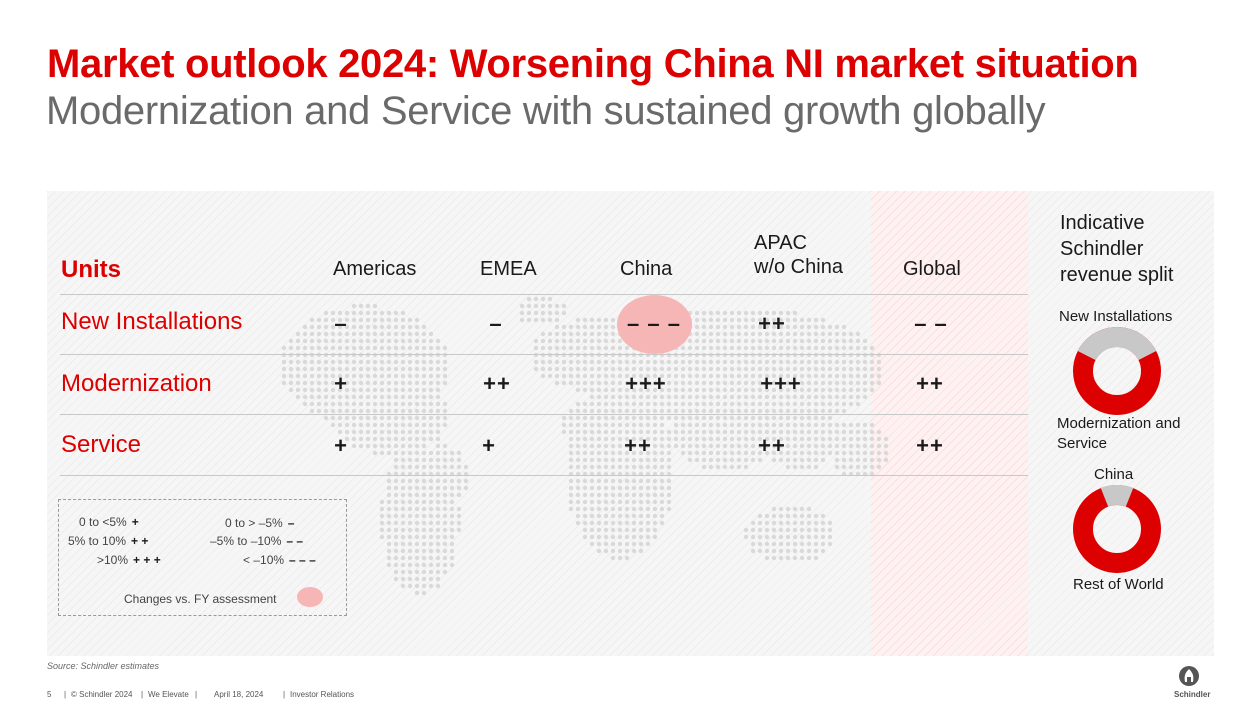 Image resolution: width=1255 pixels, height=709 pixels. Describe the element at coordinates (1118, 434) in the screenshot. I see `donut1-bottom-label: Modernization and Service` at that location.